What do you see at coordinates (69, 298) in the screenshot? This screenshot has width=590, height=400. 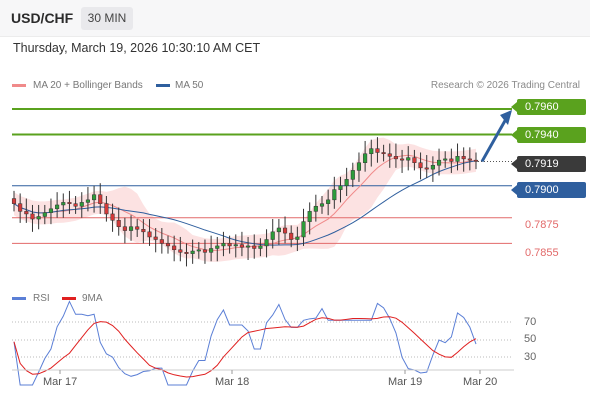 I see `ma9-legend-swatch` at bounding box center [69, 298].